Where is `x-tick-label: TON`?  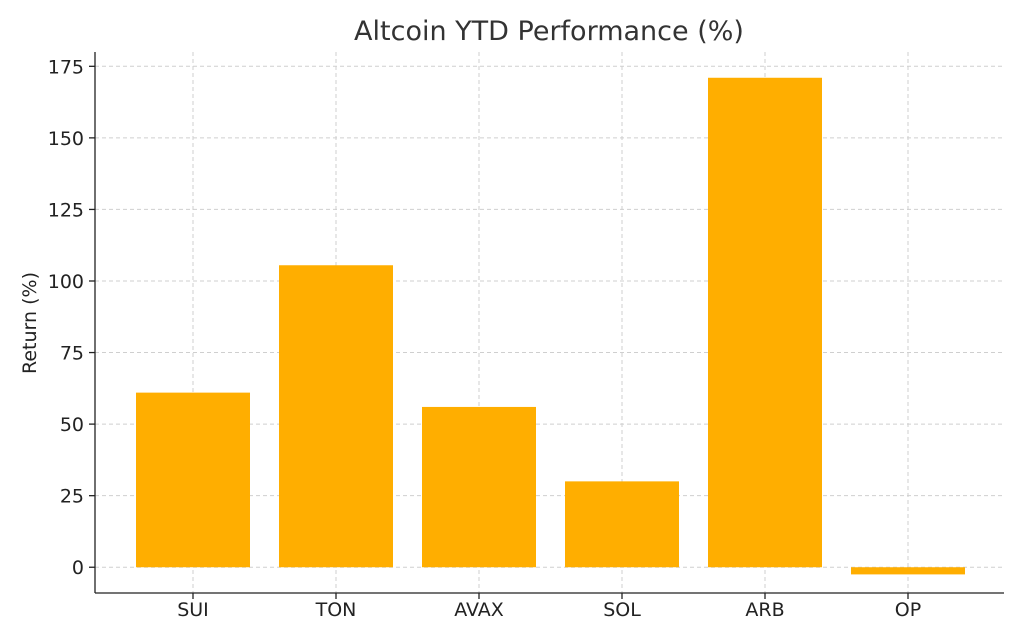 x-tick-label: TON is located at coordinates (336, 610).